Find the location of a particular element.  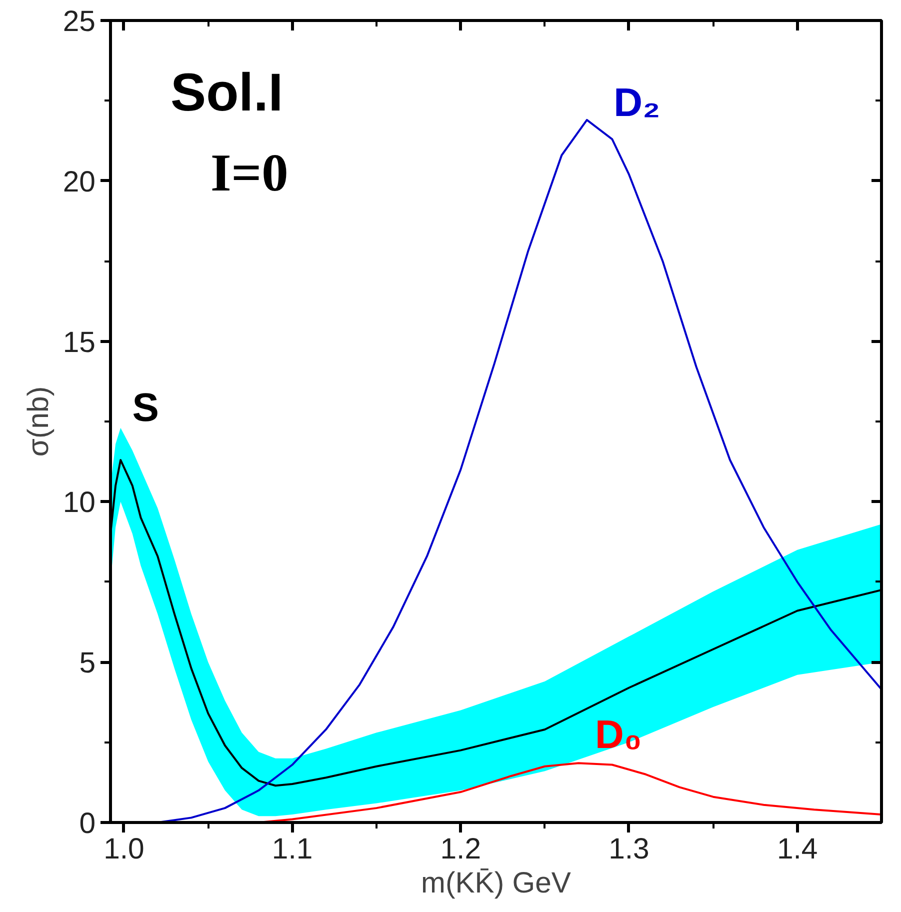

y-tick-label: 0 is located at coordinates (87, 823).